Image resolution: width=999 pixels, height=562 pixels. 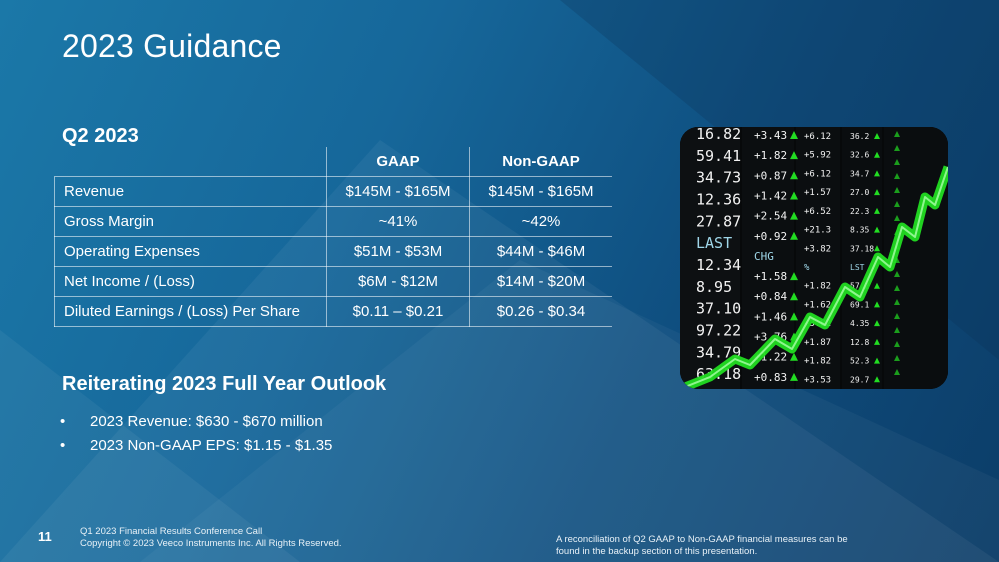 I want to click on ticker-value: 16.82, so click(x=718, y=135).